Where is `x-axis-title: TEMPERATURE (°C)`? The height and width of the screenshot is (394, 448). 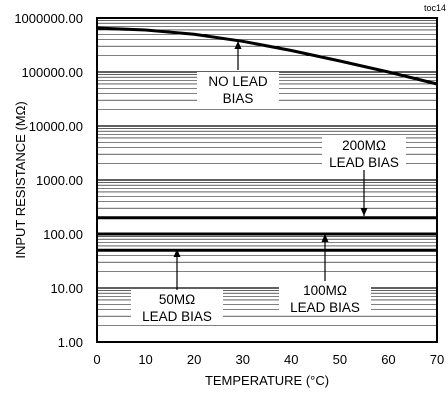
x-axis-title: TEMPERATURE (°C) is located at coordinates (267, 380).